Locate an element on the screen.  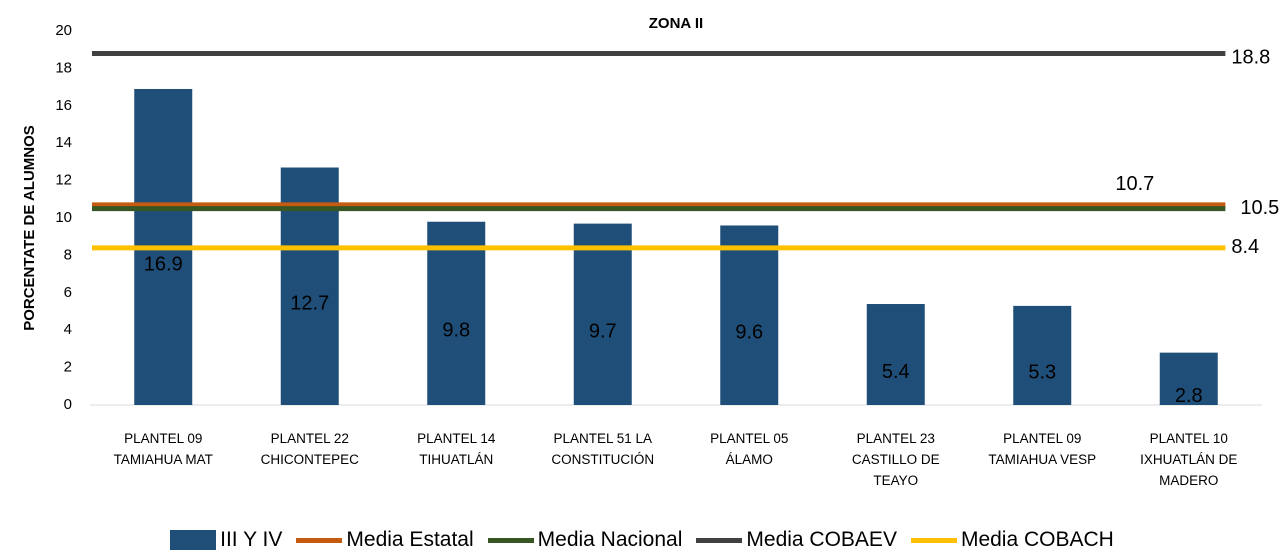
y-tick-label: 20 is located at coordinates (63, 30).